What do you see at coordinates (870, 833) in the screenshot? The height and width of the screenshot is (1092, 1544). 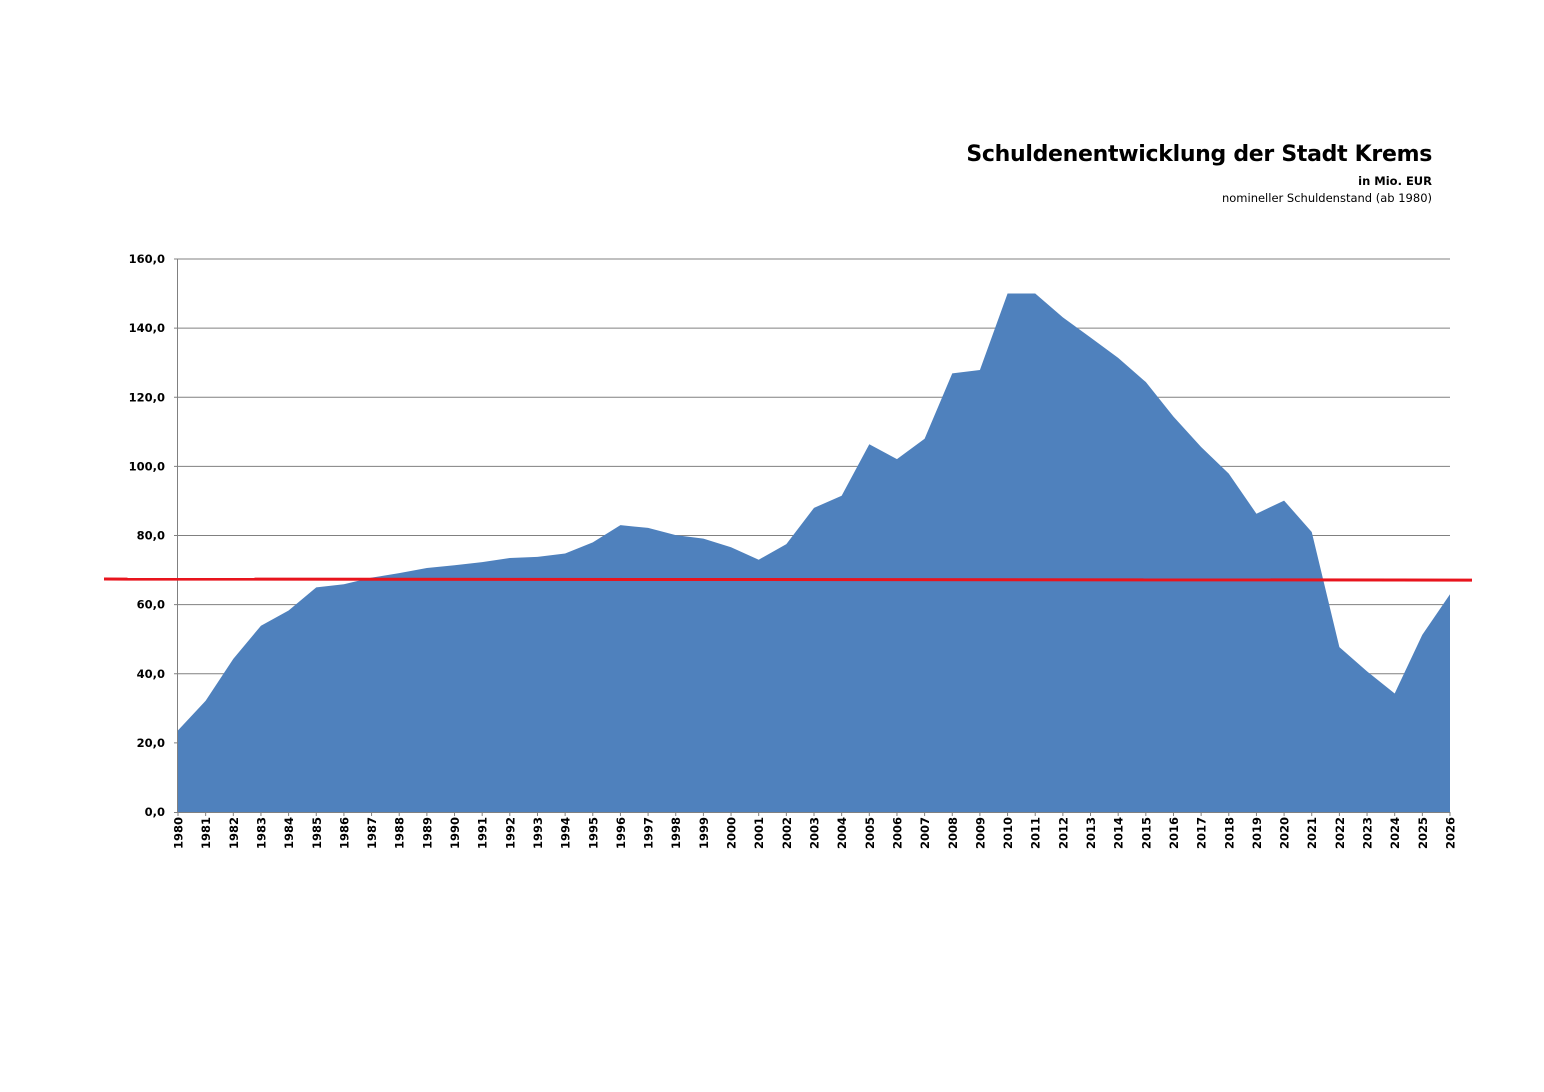 I see `x-tick-label: 2005` at bounding box center [870, 833].